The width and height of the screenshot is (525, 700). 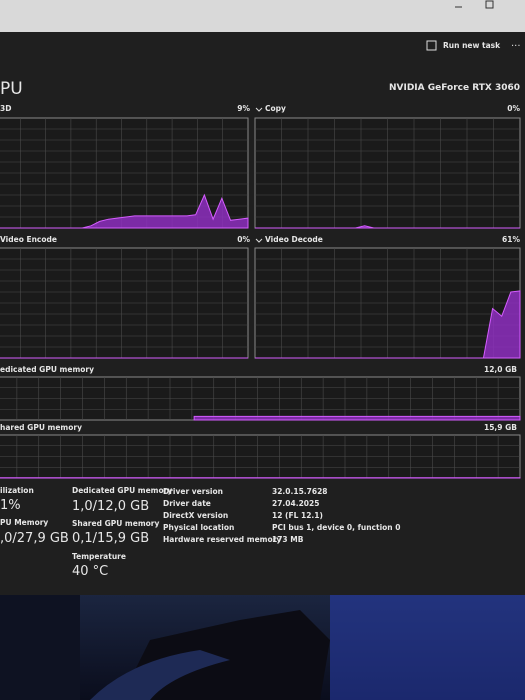 I want to click on stat-label: ilization, so click(x=17, y=490).